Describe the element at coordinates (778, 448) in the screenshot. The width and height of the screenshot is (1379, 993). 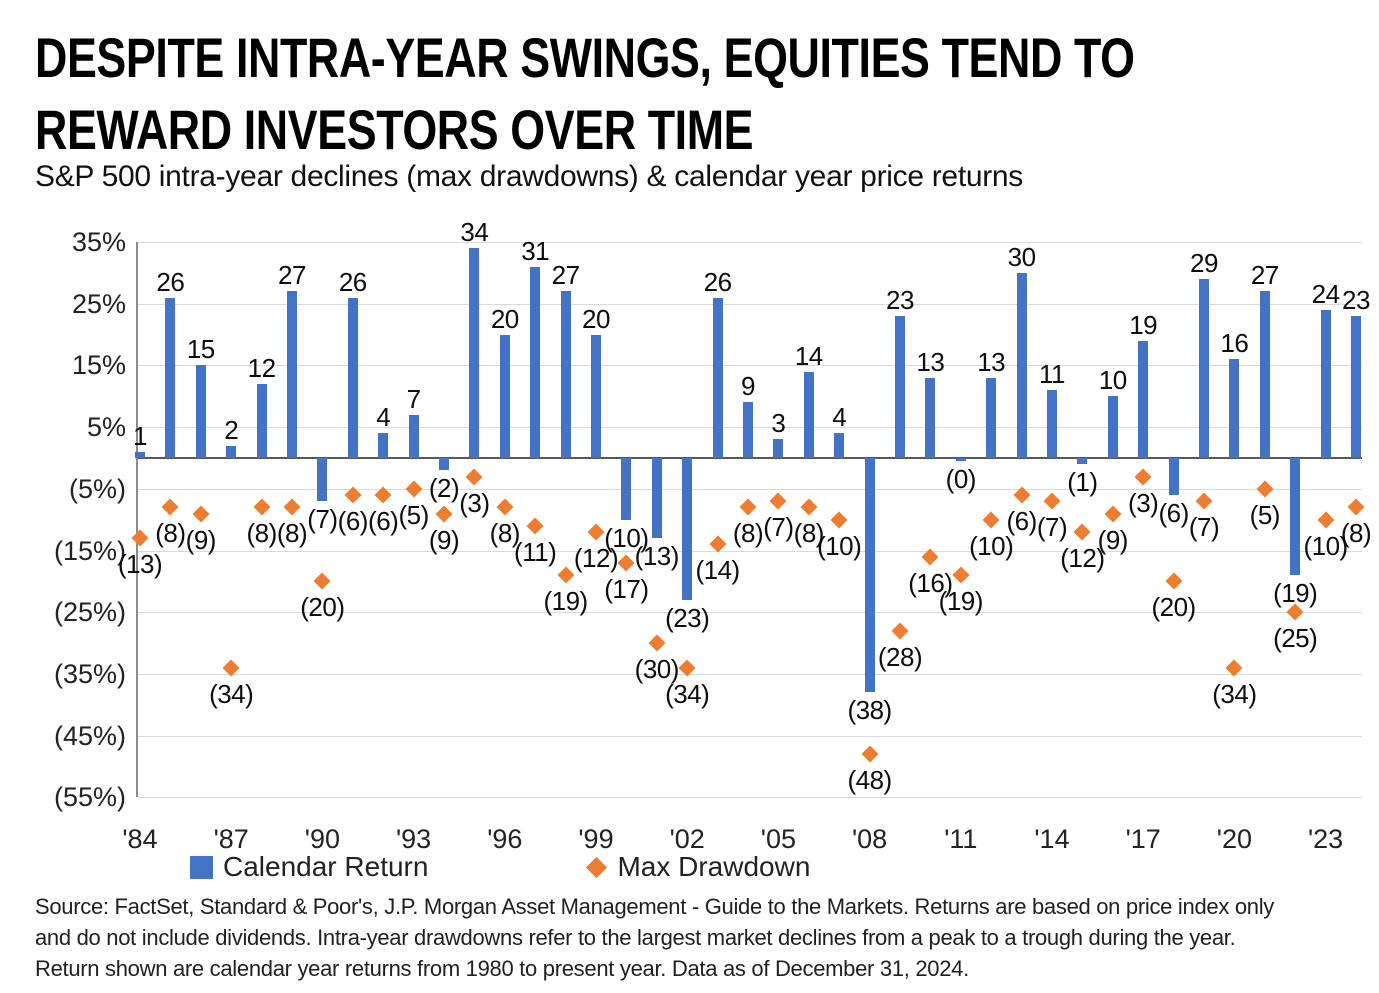
I see `calendar-return-bar-2005` at that location.